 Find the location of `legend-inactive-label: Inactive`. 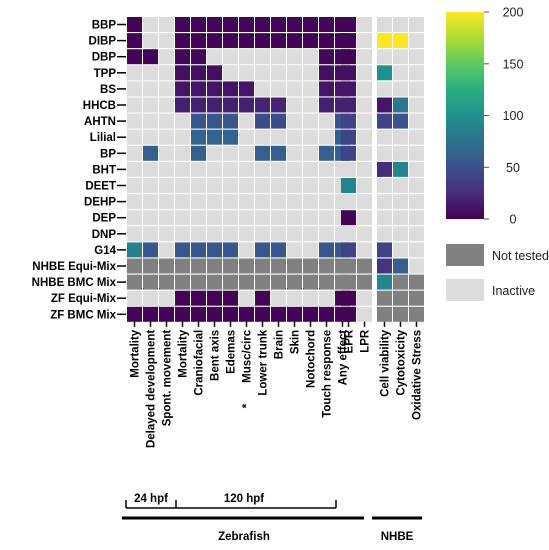

legend-inactive-label: Inactive is located at coordinates (513, 291).